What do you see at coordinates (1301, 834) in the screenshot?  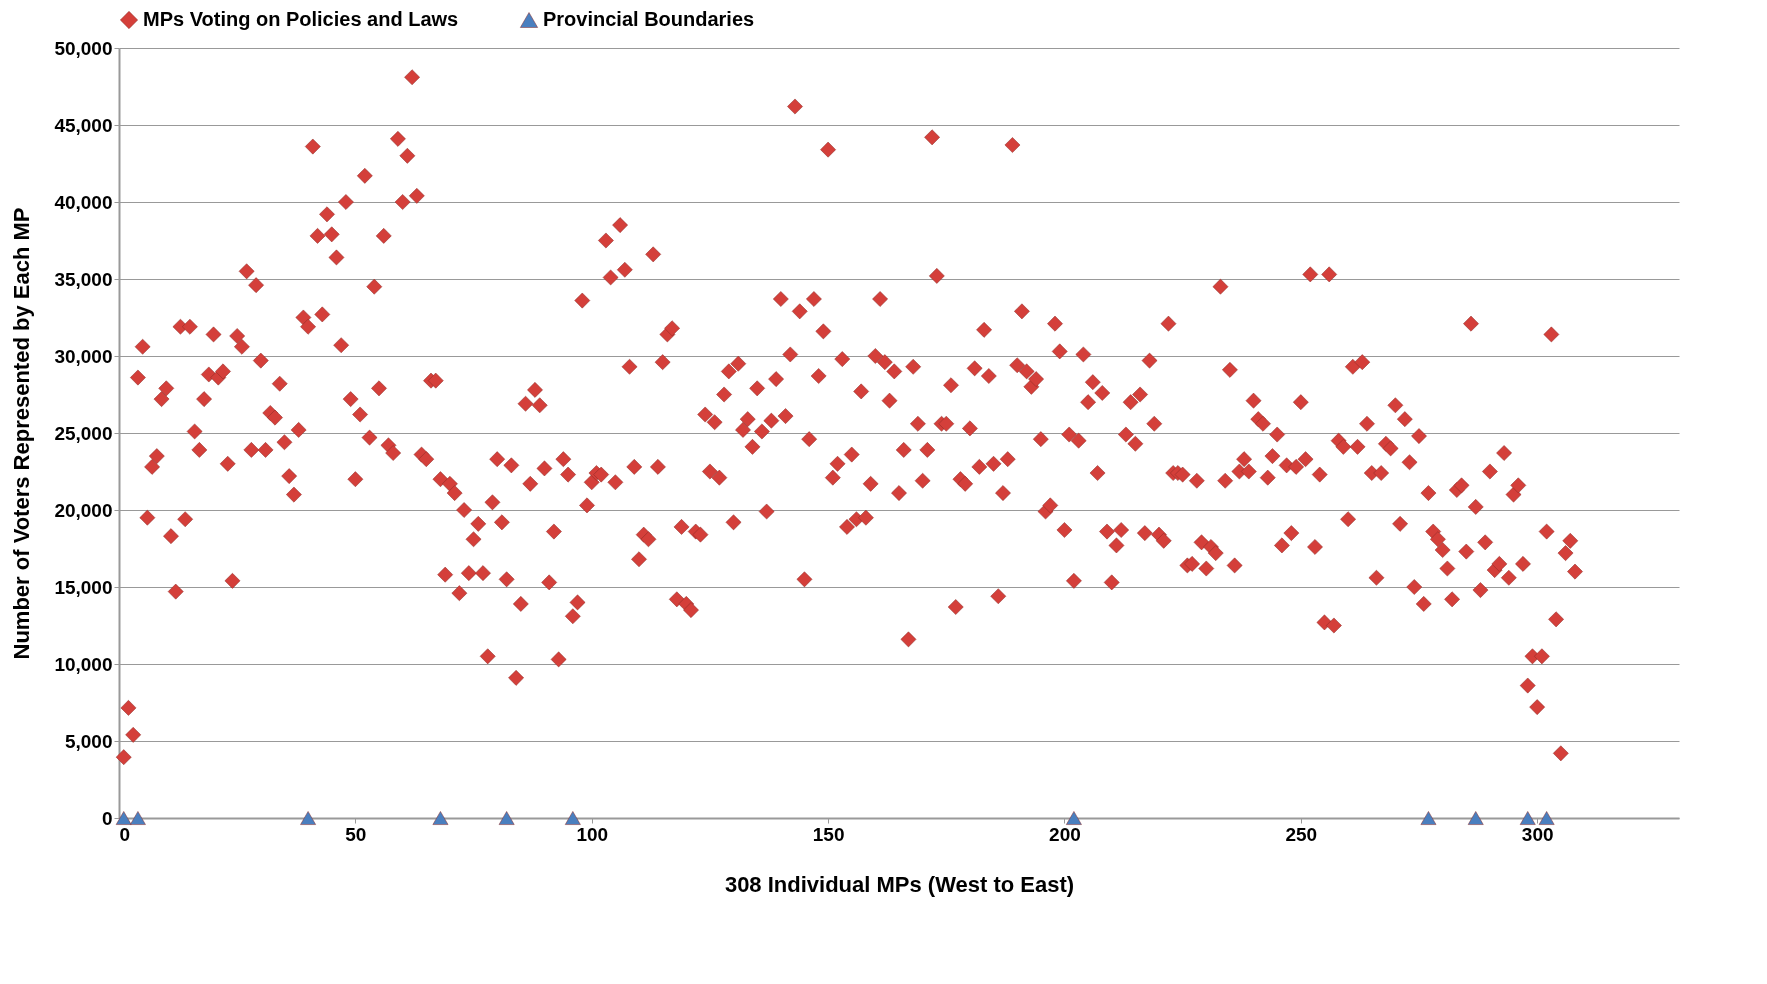 I see `x-tick-label: 250` at bounding box center [1301, 834].